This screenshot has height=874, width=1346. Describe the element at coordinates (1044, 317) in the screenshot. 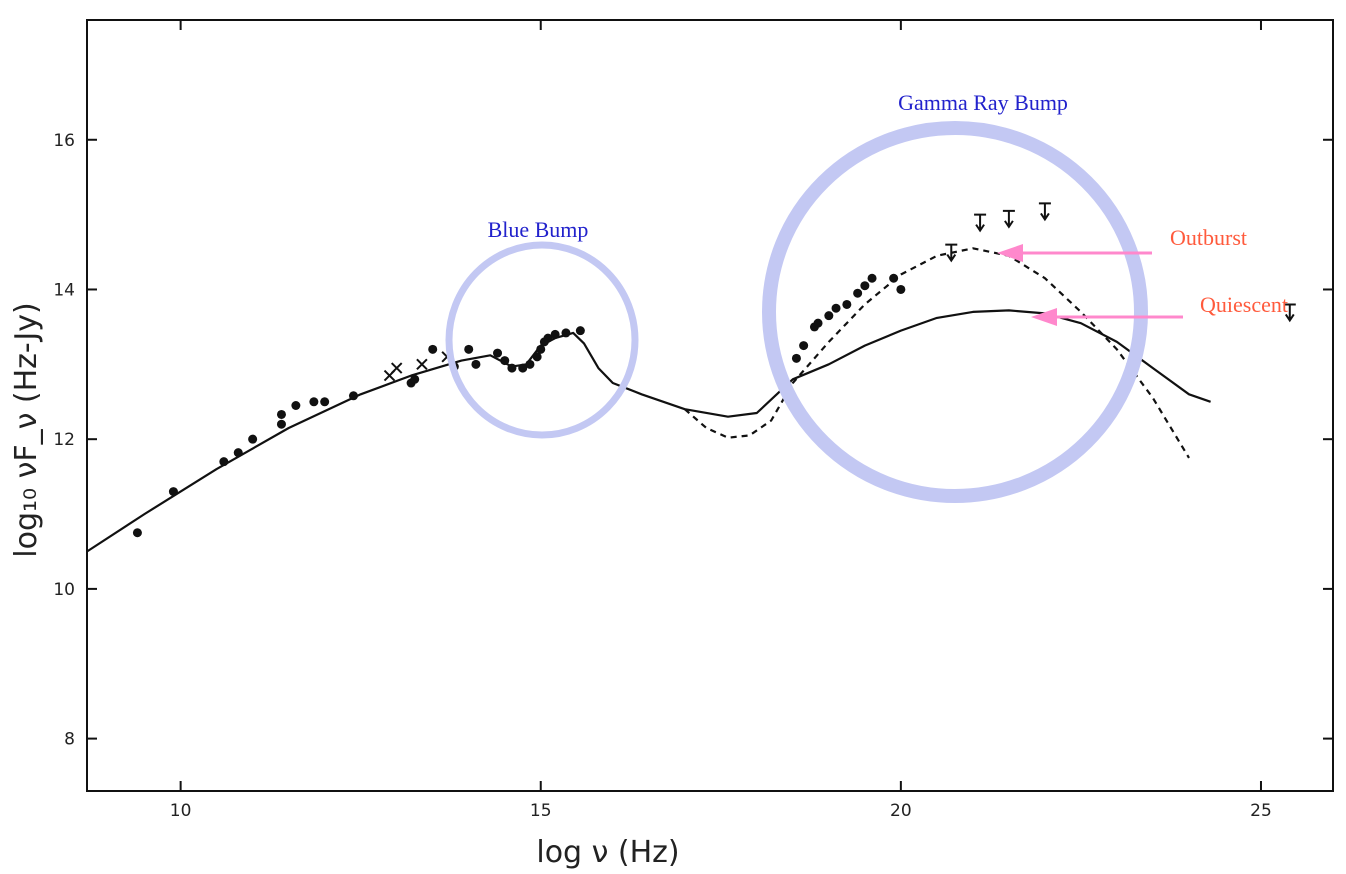

I see `quiescent-arrow-head` at that location.